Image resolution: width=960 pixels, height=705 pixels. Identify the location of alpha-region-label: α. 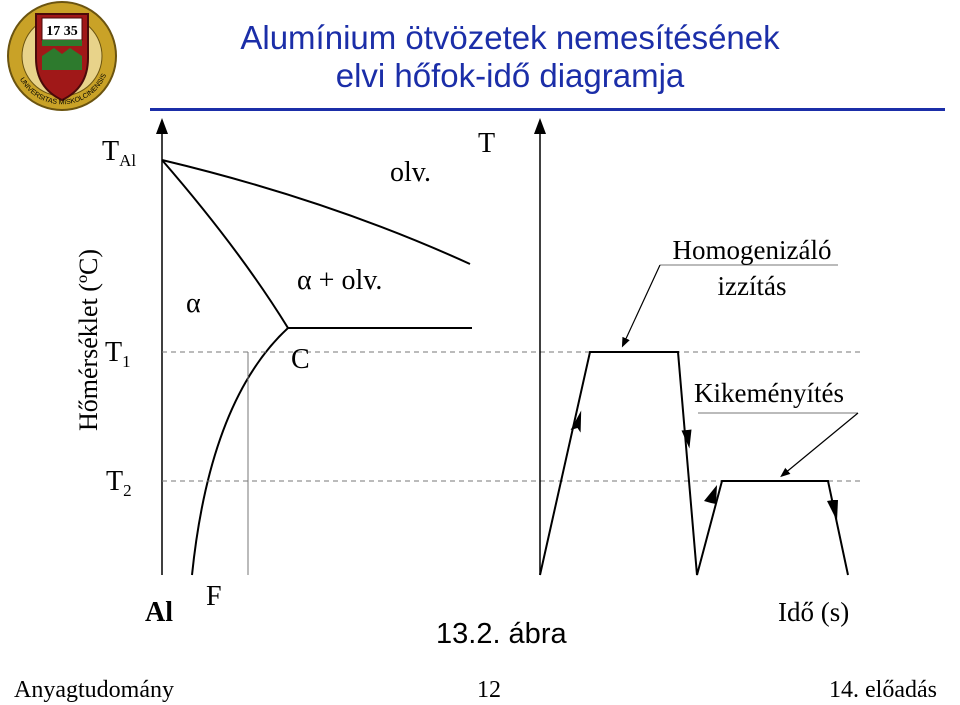
(193, 303).